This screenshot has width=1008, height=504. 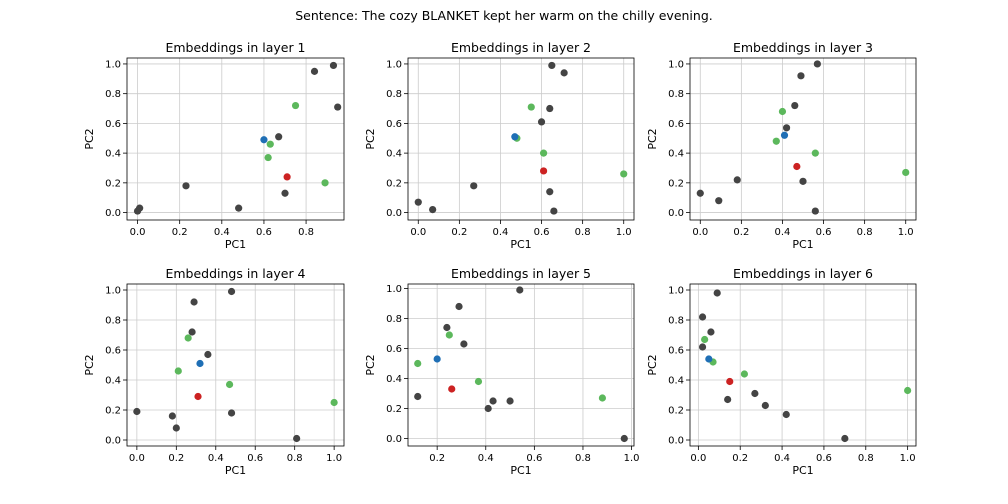 What do you see at coordinates (515, 137) in the screenshot?
I see `scatter-point-blue` at bounding box center [515, 137].